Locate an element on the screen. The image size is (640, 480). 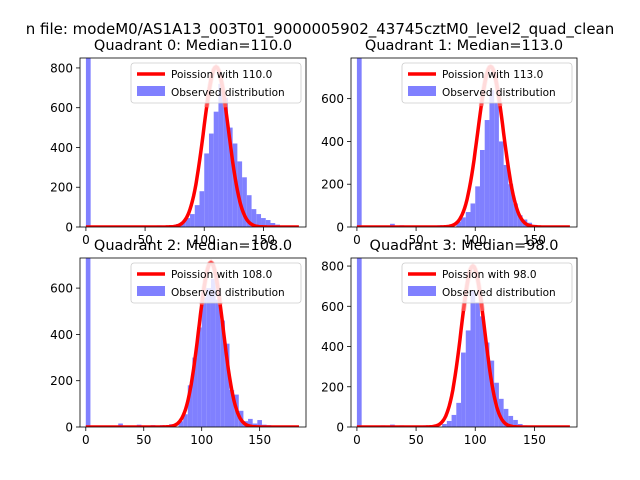
legend: Poission with 98.0 Observed distribution is located at coordinates (487, 283).